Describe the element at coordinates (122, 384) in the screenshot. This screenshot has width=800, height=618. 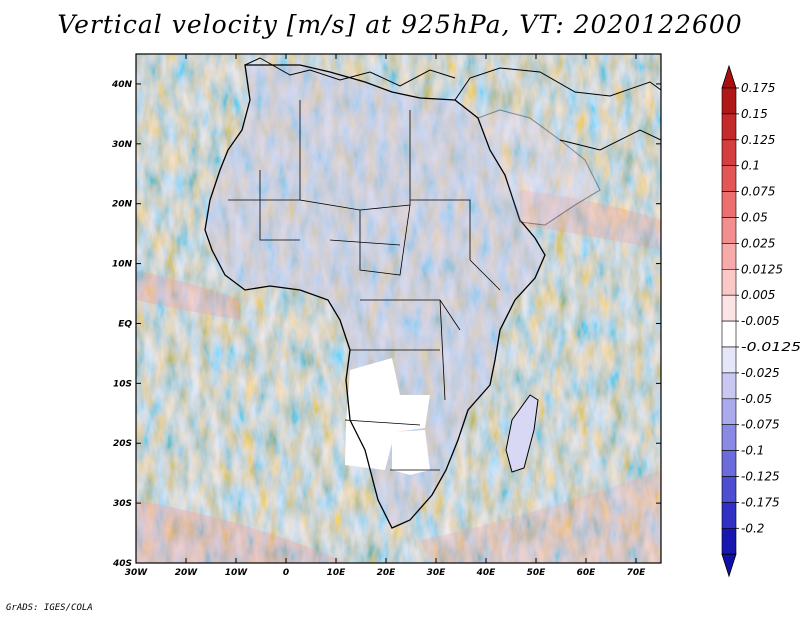
I see `lat-tick-label: 10S` at that location.